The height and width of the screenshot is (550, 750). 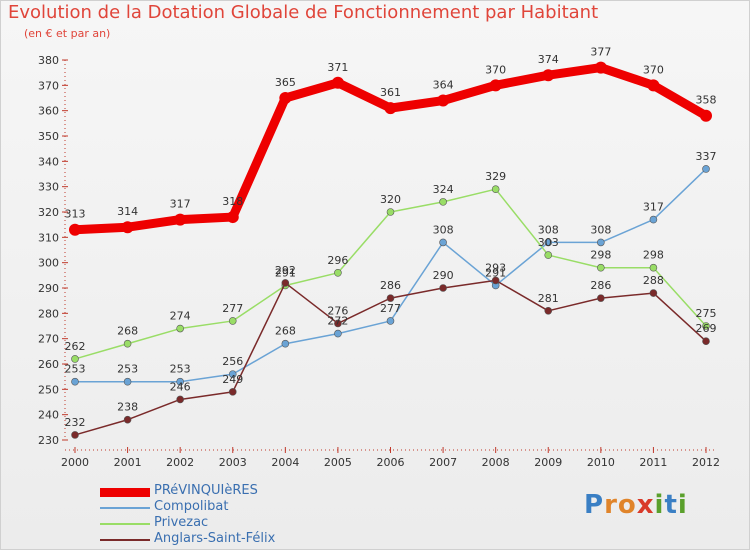 What do you see at coordinates (180, 386) in the screenshot?
I see `data-label: 246` at bounding box center [180, 386].